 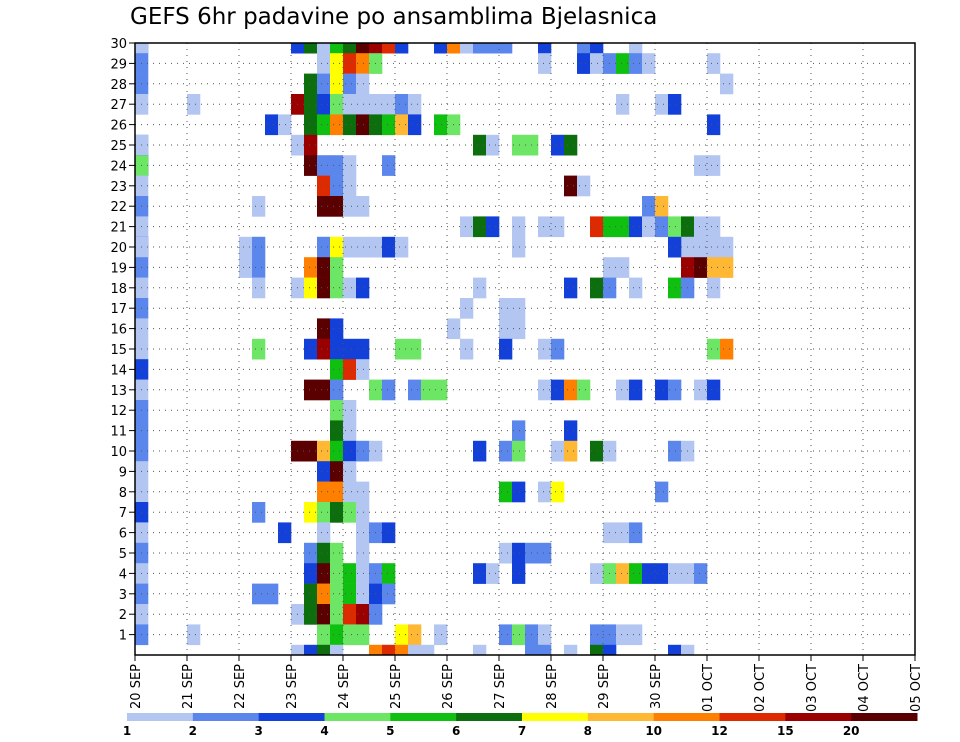 What do you see at coordinates (390, 731) in the screenshot?
I see `colorbar-label: 5` at bounding box center [390, 731].